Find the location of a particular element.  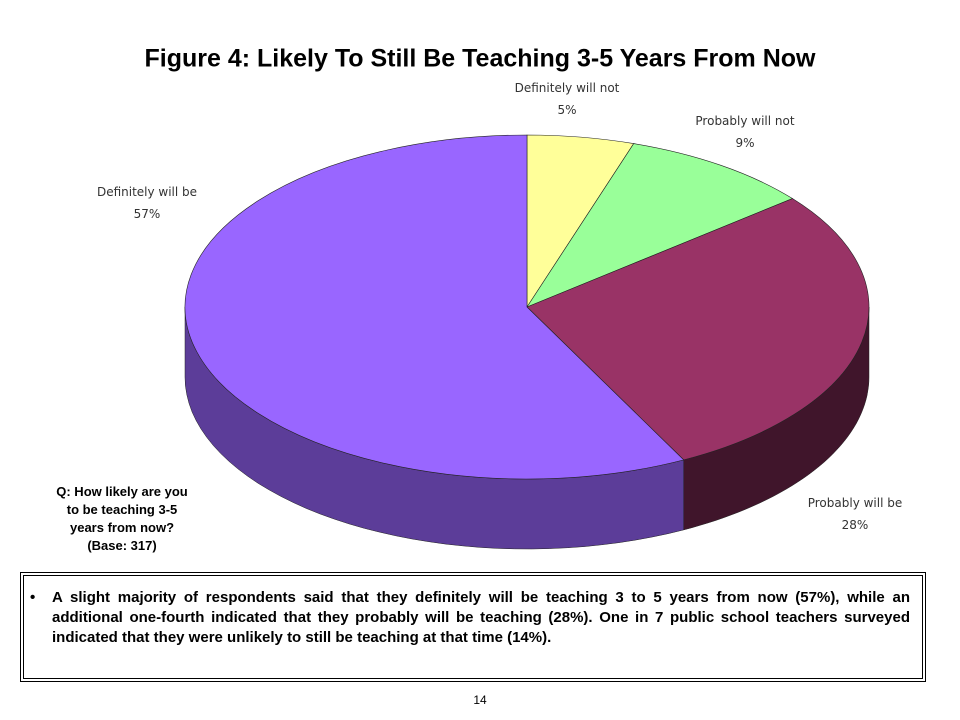

slice-value-label: 57% is located at coordinates (147, 214).